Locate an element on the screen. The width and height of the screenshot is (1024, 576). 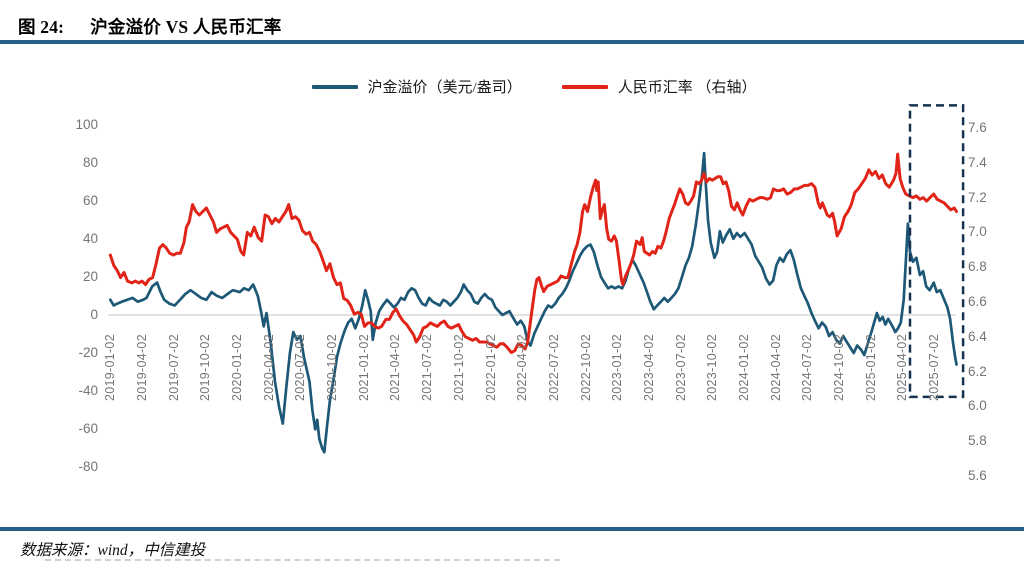
right-axis-tick: 5.8 is located at coordinates (977, 441).